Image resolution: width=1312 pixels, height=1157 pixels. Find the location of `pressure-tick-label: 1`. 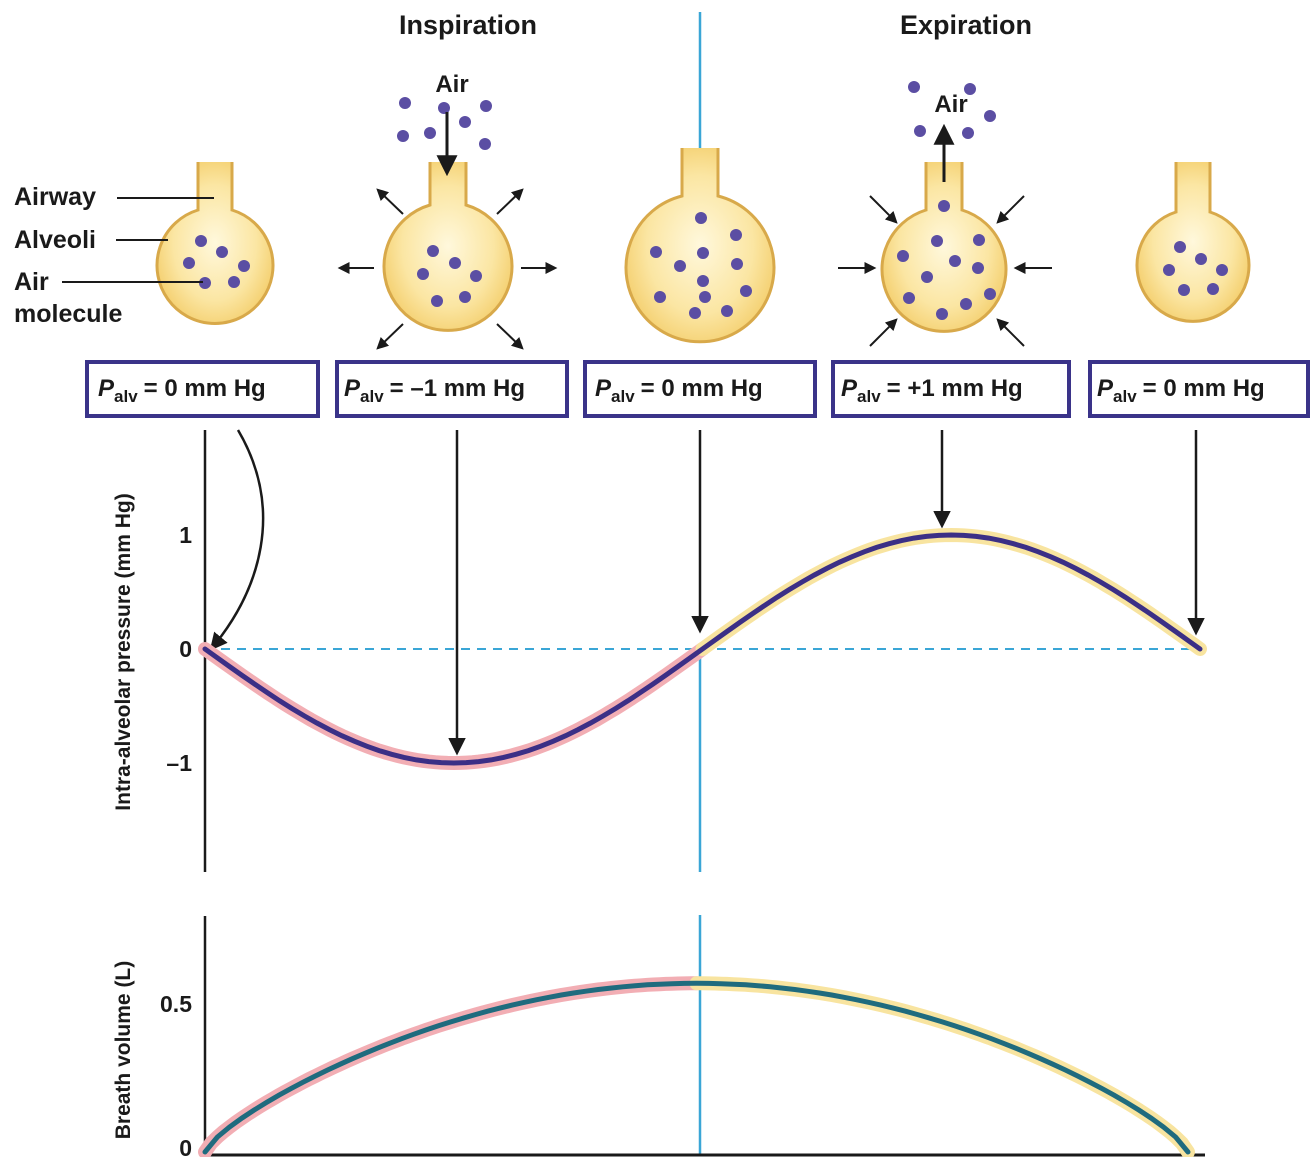

pressure-tick-label: 1 is located at coordinates (185, 535).